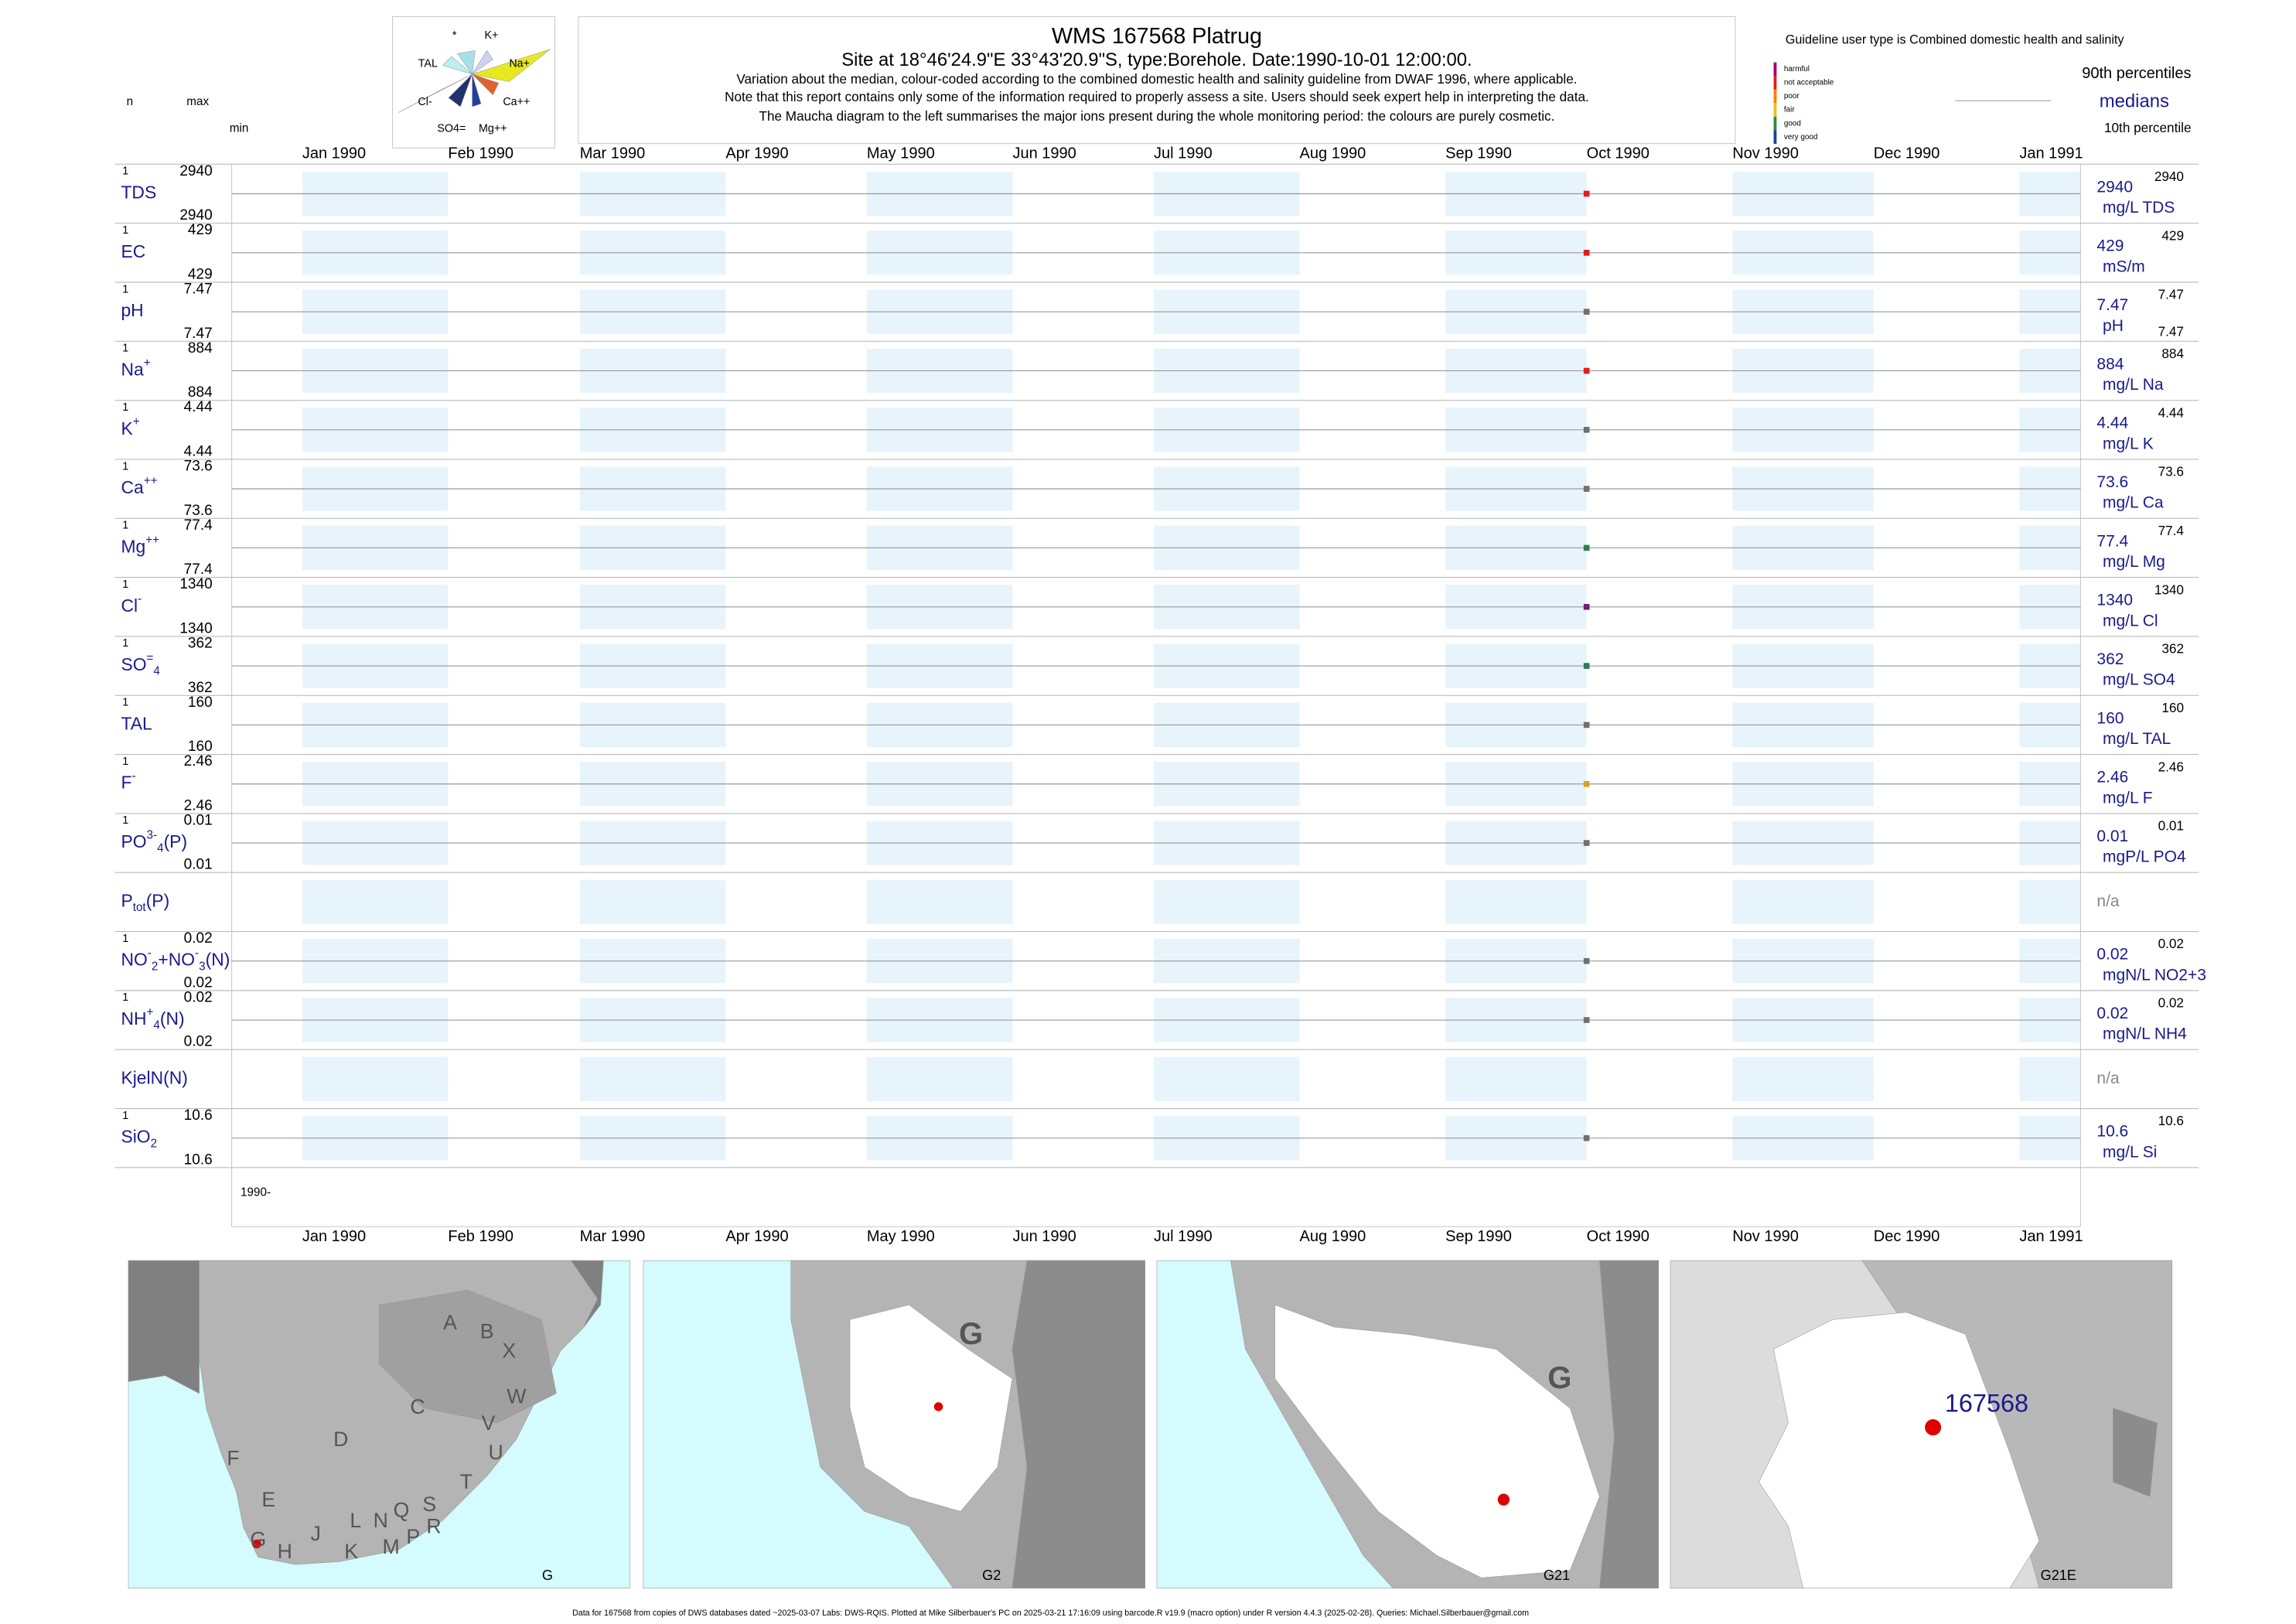 The width and height of the screenshot is (2296, 1624). Describe the element at coordinates (2134, 562) in the screenshot. I see `unit: mg/L Mg` at that location.